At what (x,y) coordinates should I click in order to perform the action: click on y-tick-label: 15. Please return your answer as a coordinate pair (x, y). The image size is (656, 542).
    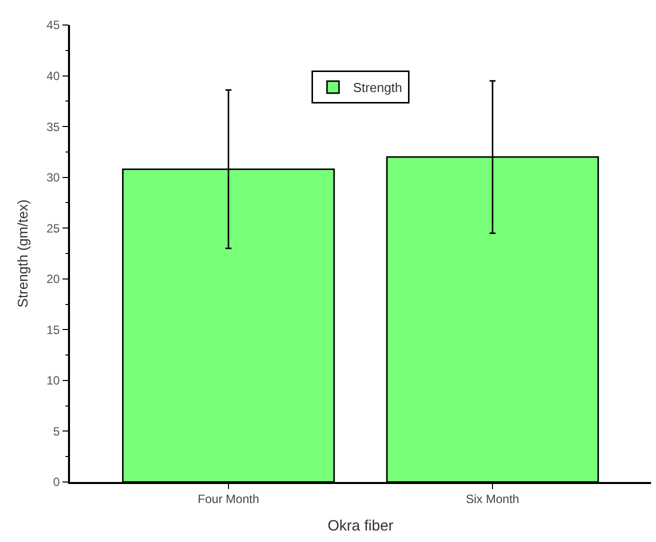
    Looking at the image, I should click on (53, 329).